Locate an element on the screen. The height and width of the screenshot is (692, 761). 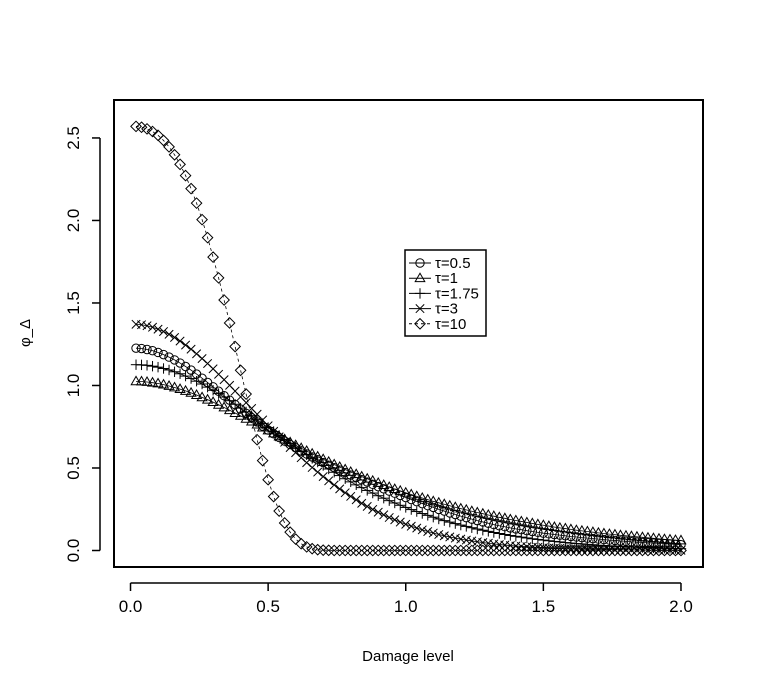
legend-label: τ=1.75 is located at coordinates (457, 293).